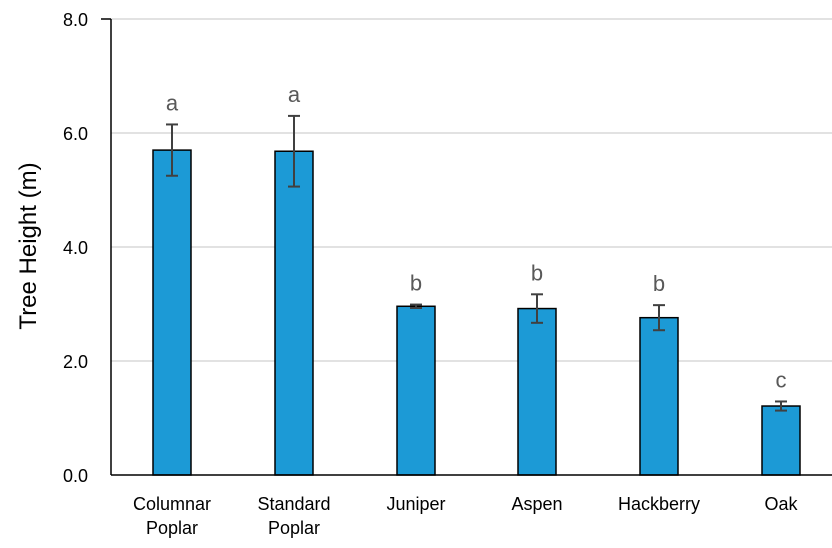 The image size is (832, 548). Describe the element at coordinates (75, 134) in the screenshot. I see `y-tick-label: 6.0` at that location.